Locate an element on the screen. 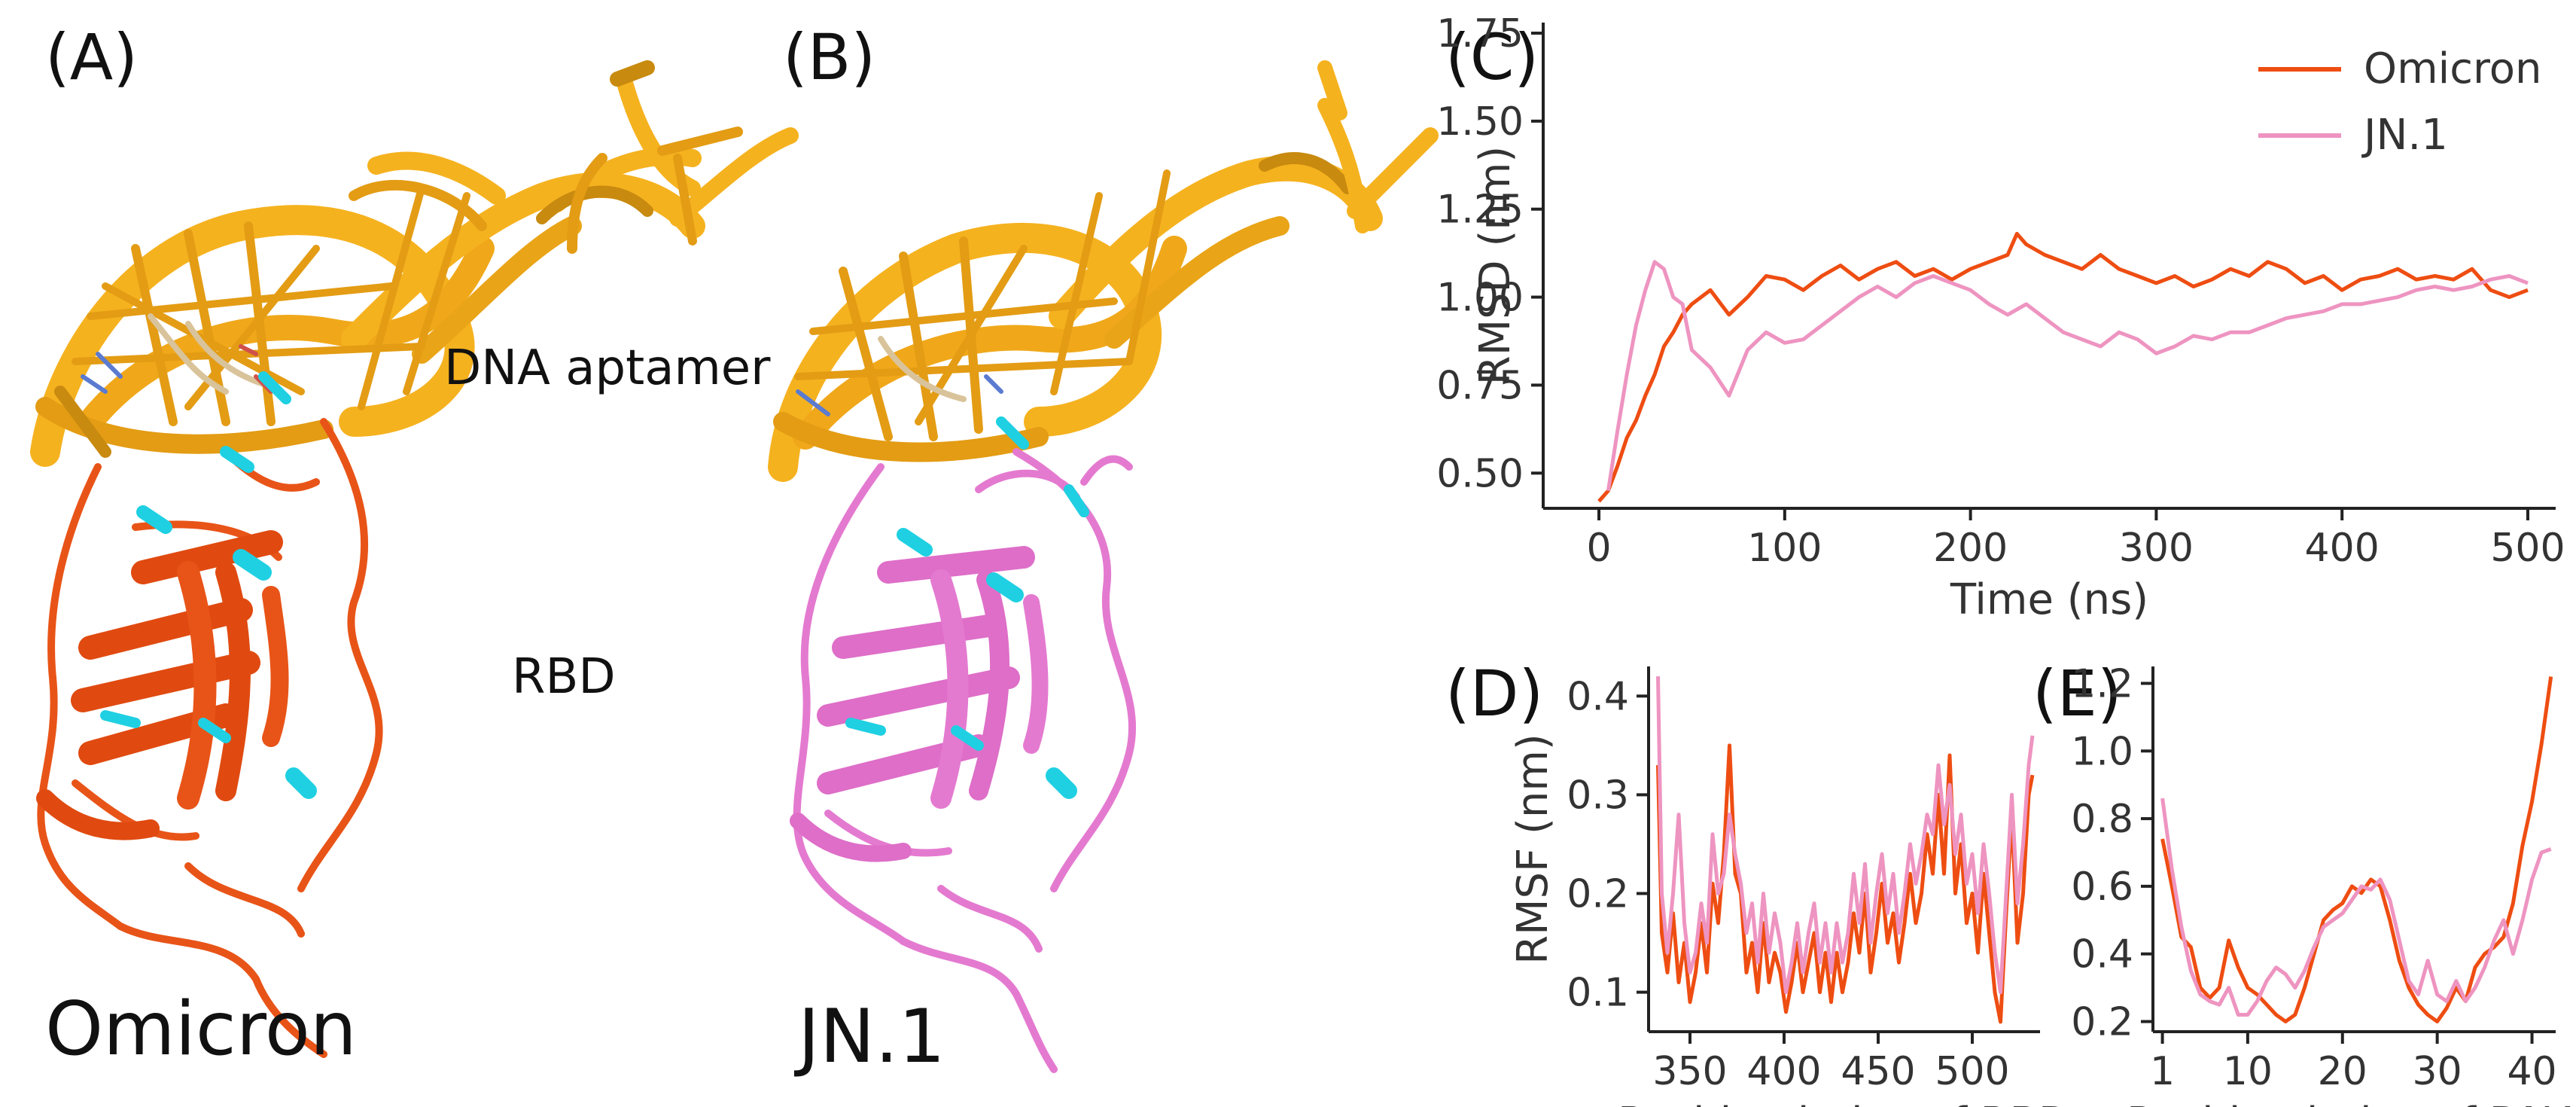  y-tick-label: 1.0 is located at coordinates (2102, 751).